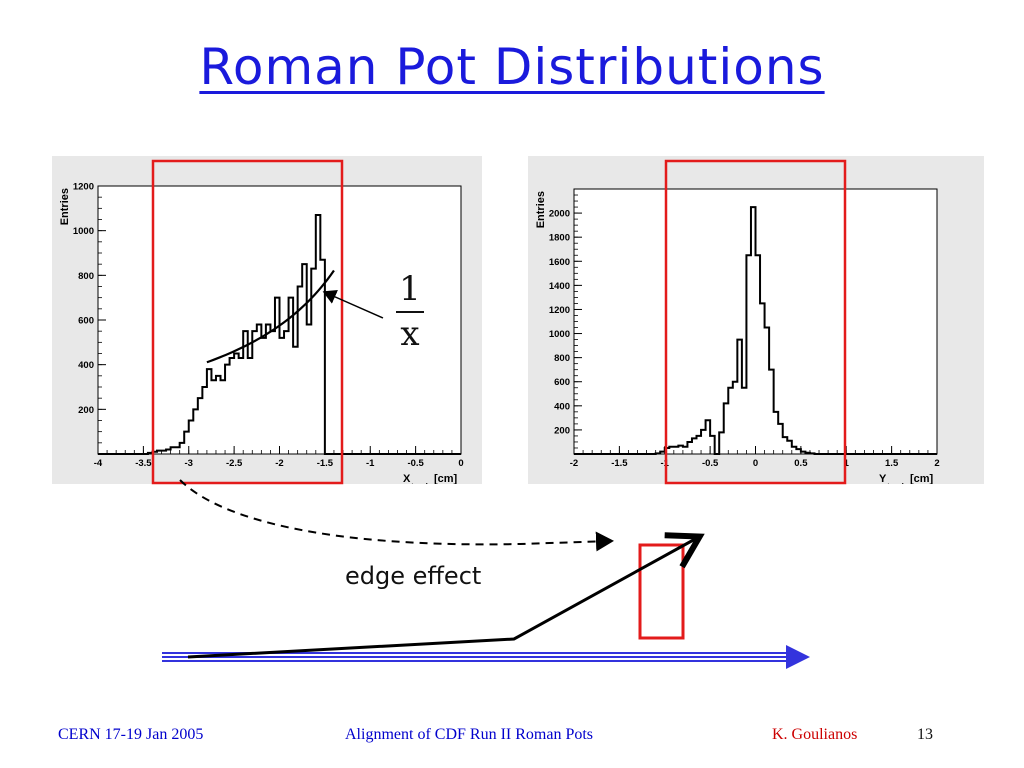 The image size is (1024, 768). I want to click on x-highlight-box, so click(247, 322).